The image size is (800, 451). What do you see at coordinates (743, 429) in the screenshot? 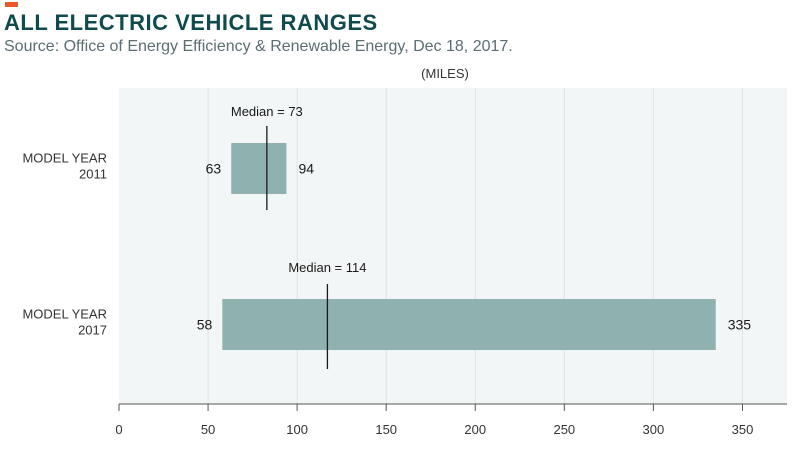
I see `x-tick-label: 350` at bounding box center [743, 429].